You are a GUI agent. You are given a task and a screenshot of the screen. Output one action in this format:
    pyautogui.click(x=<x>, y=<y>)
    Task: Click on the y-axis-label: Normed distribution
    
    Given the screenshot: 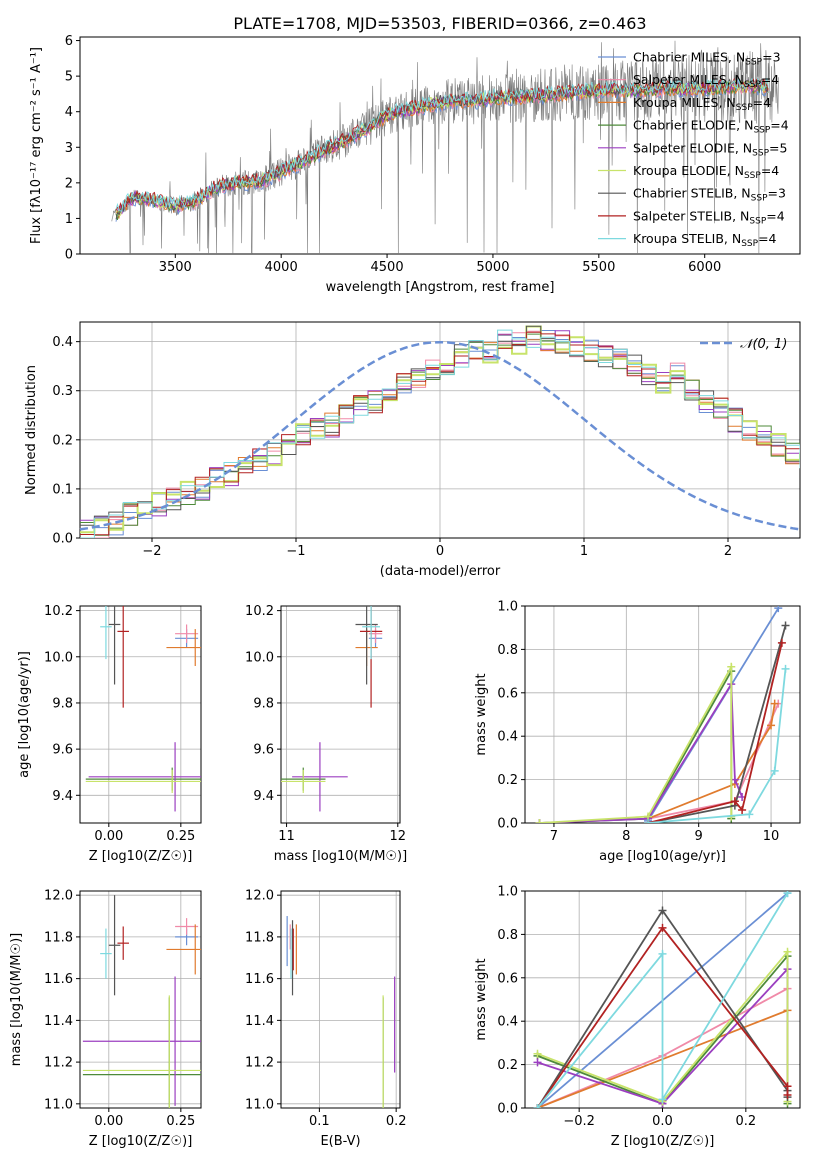 What is the action you would take?
    pyautogui.click(x=31, y=430)
    